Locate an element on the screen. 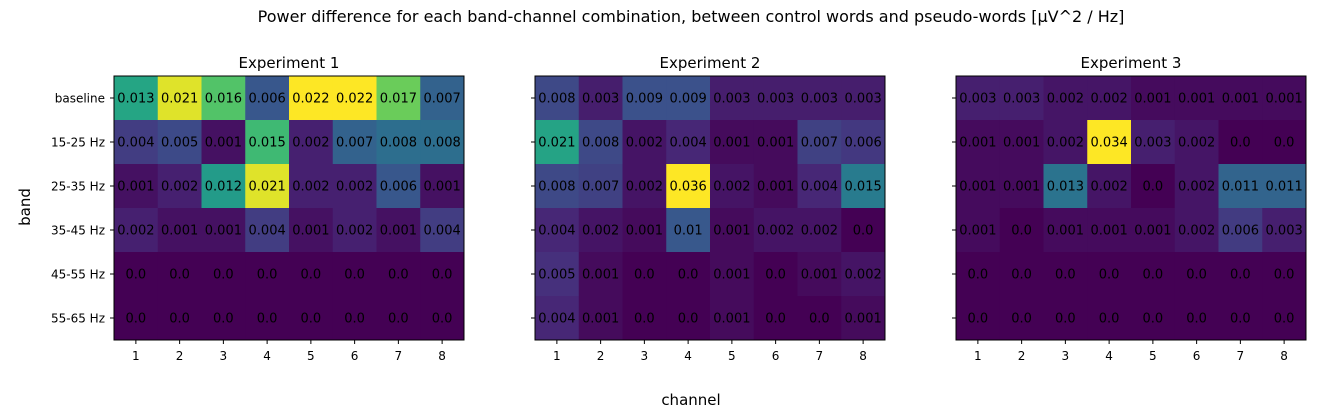 Image resolution: width=1341 pixels, height=412 pixels. cell-value-label: 0.021 is located at coordinates (179, 99).